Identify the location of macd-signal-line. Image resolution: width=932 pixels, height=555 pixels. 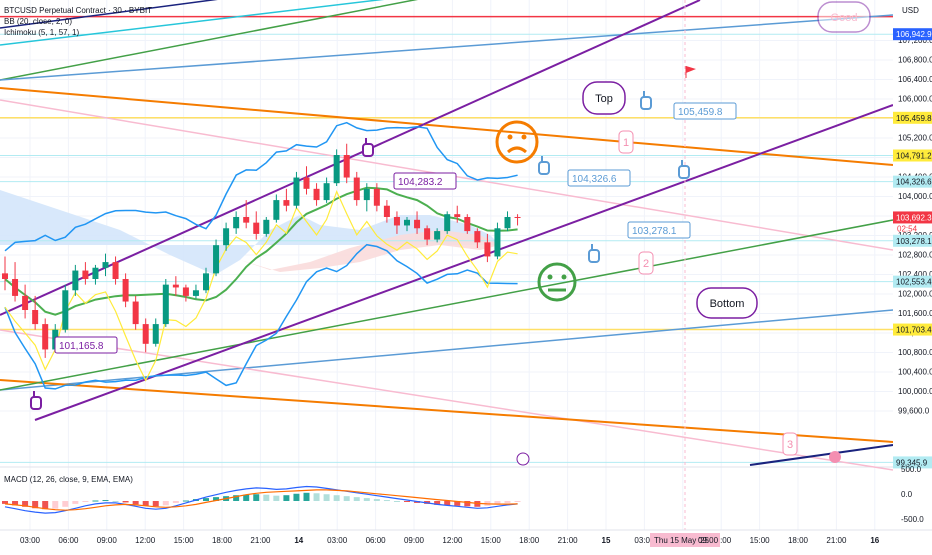
(261, 500).